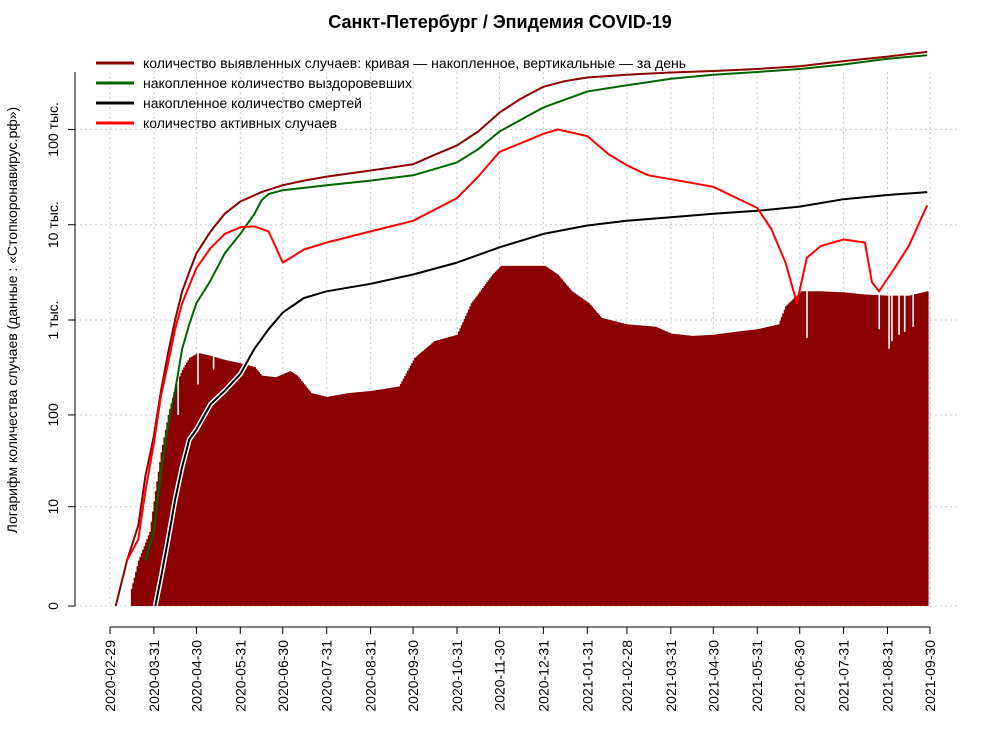  I want to click on x-tick-label: 2020-06-30, so click(283, 676).